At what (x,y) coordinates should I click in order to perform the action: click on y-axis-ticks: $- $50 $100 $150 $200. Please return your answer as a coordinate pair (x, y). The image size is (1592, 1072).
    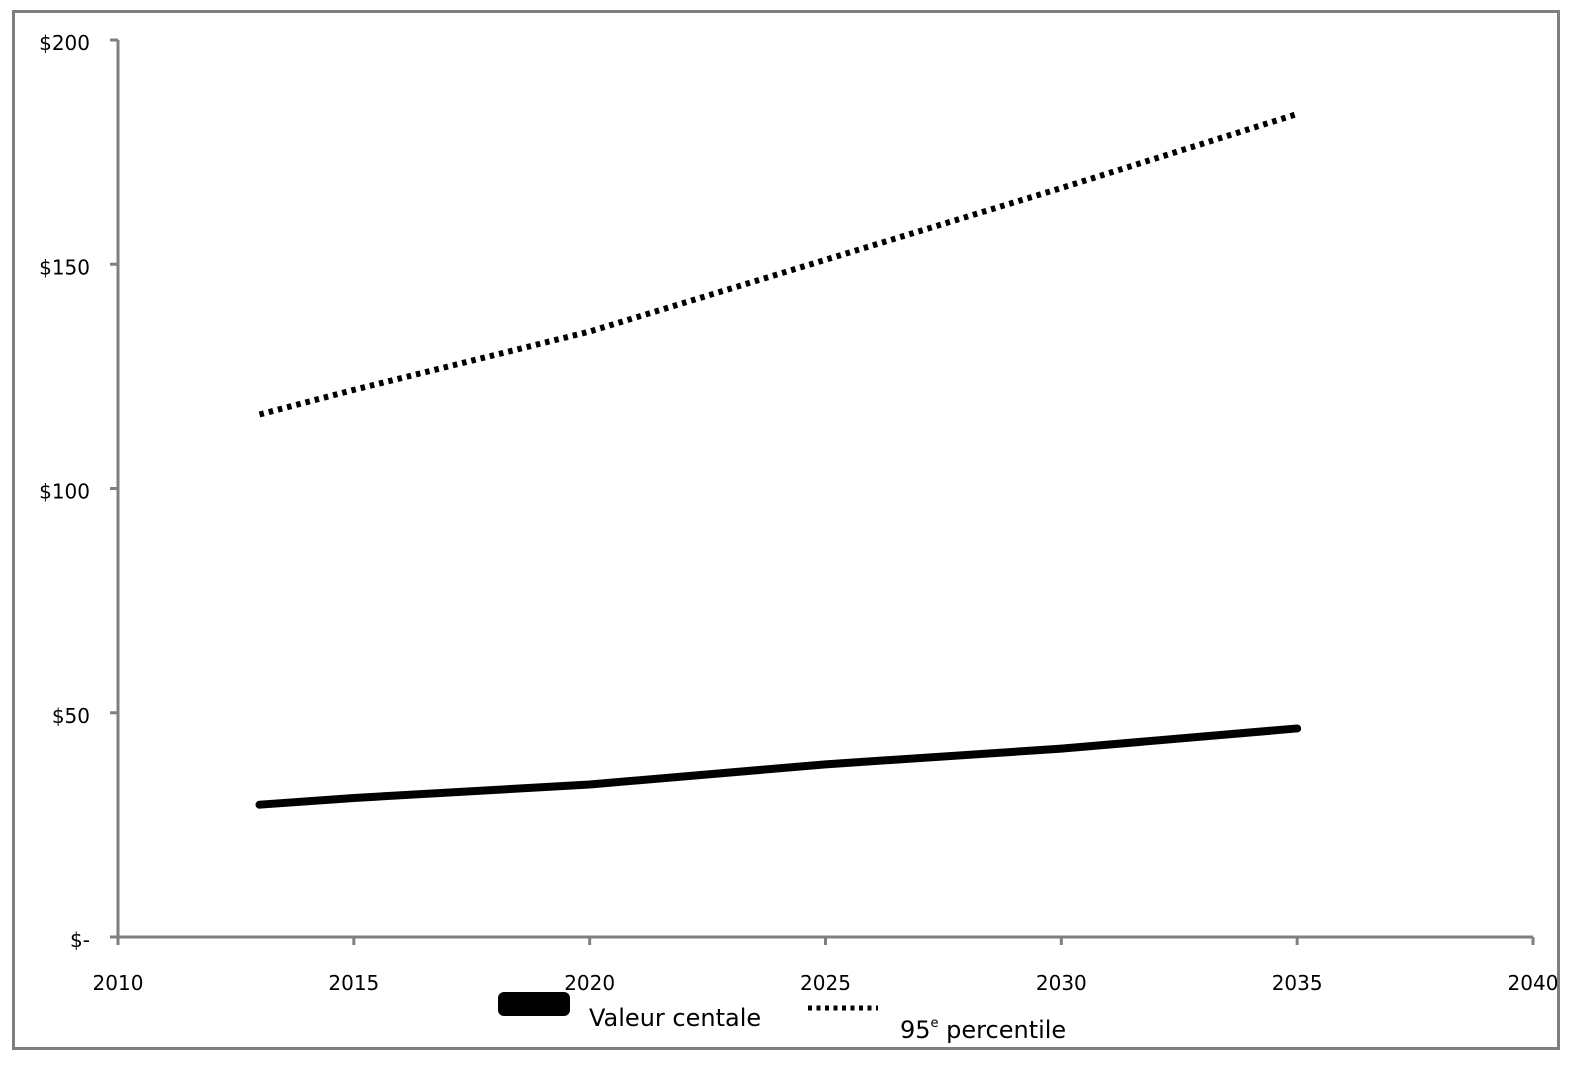
    Looking at the image, I should click on (78, 491).